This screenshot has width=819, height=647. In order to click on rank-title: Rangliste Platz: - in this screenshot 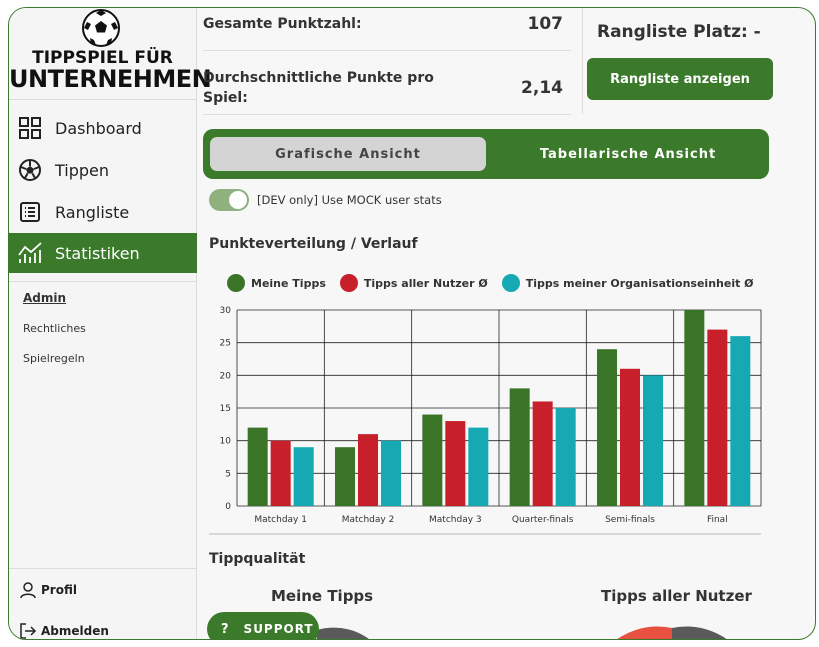, I will do `click(679, 32)`.